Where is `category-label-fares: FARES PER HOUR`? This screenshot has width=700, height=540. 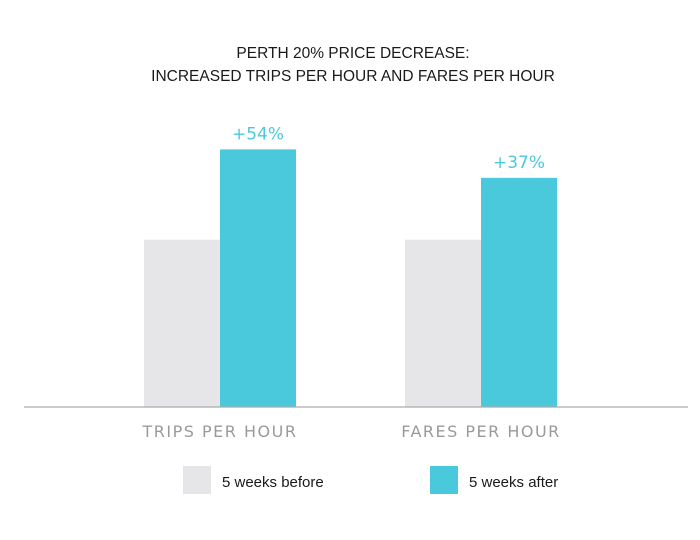 category-label-fares: FARES PER HOUR is located at coordinates (481, 431).